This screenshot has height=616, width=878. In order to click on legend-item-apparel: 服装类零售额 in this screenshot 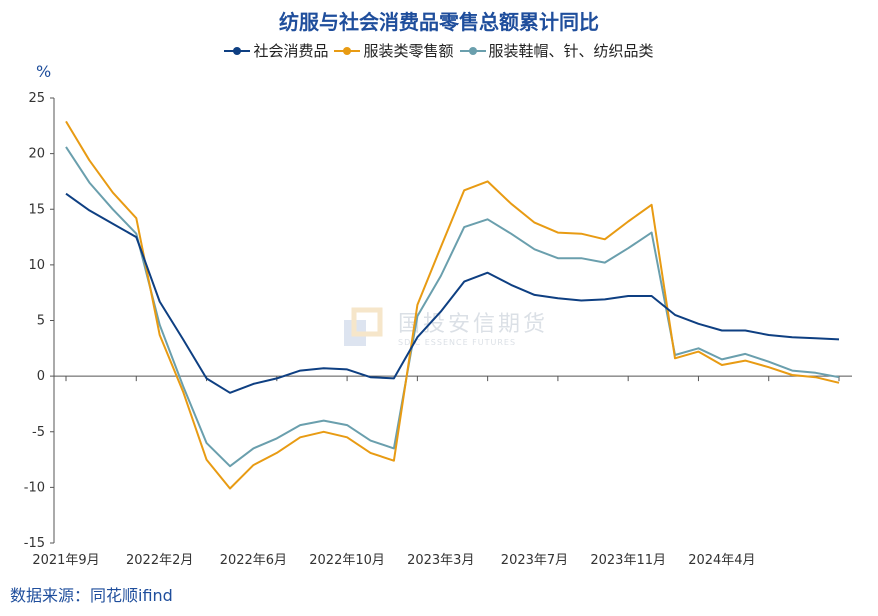, I will do `click(394, 50)`.